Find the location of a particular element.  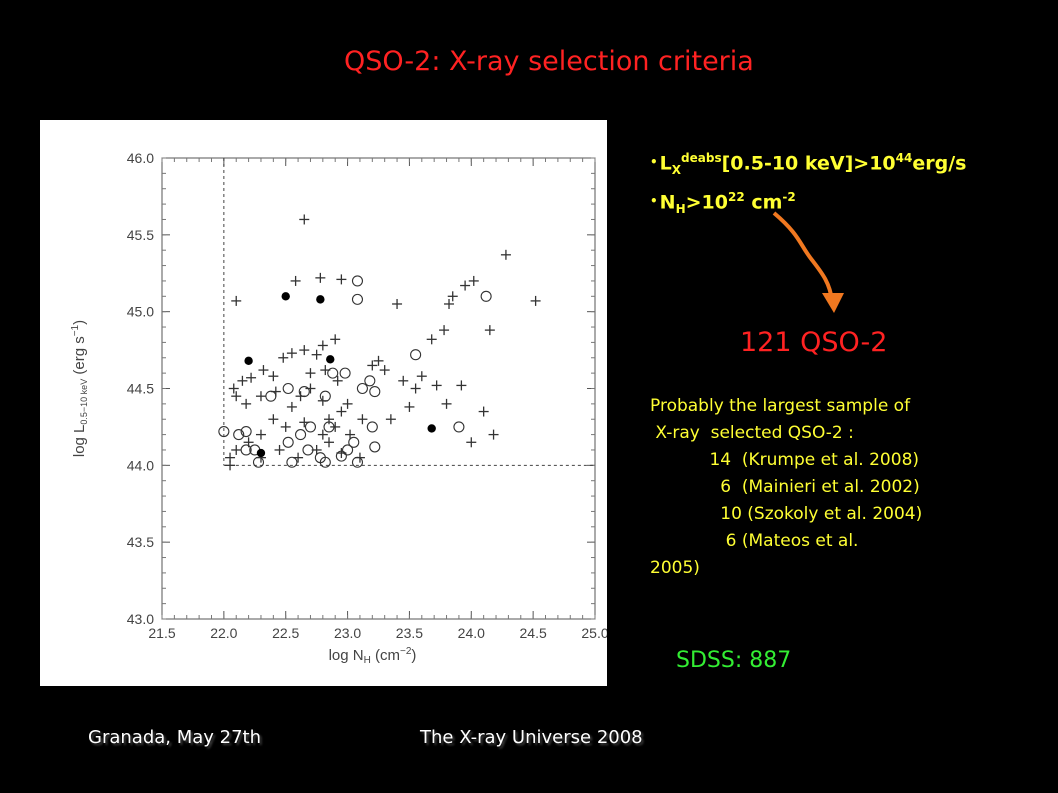

slide-title: QSO-2: X-ray selection criteria is located at coordinates (549, 61).